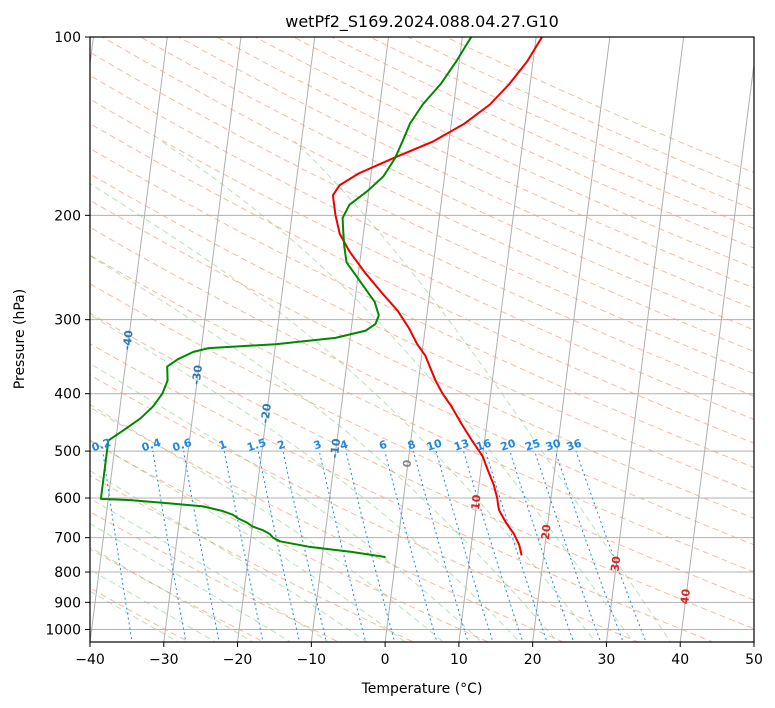  I want to click on mixing-ratio-label: 0.4, so click(151, 445).